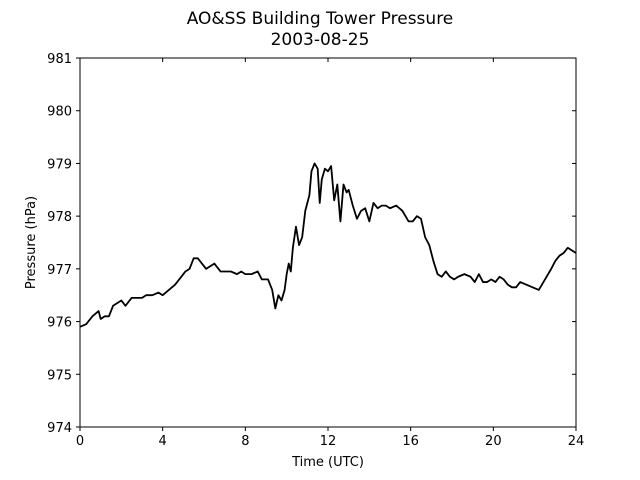 This screenshot has width=640, height=480. I want to click on x-tick-label: 8, so click(245, 441).